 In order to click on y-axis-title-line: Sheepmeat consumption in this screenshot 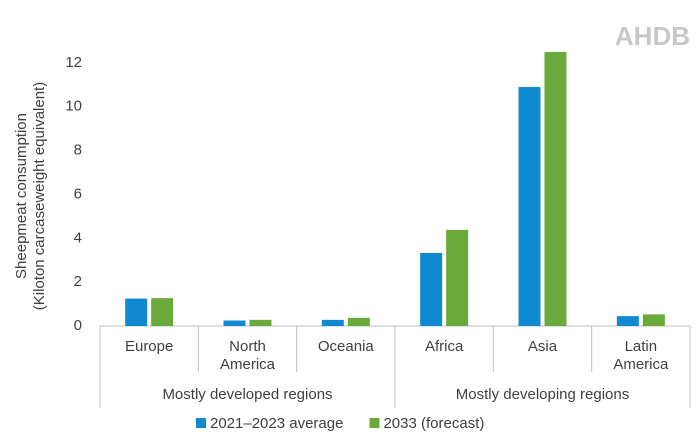, I will do `click(21, 196)`.